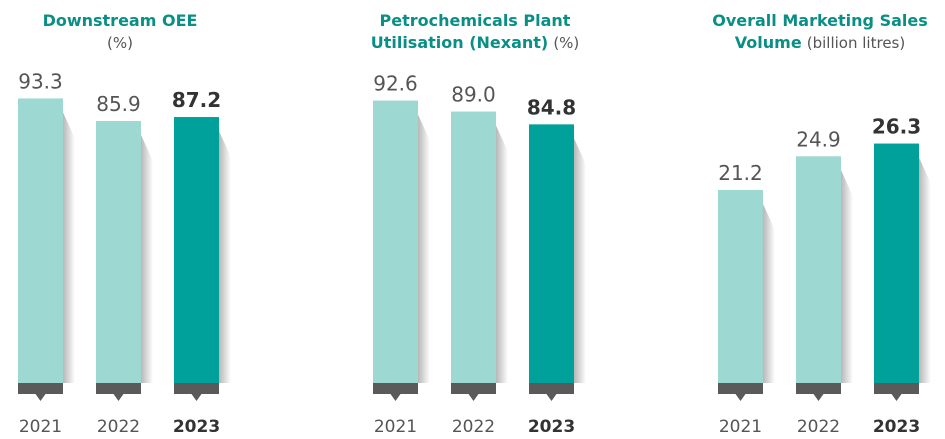 The height and width of the screenshot is (439, 945). I want to click on chart-title-line1: Petrochemicals Plant, so click(475, 20).